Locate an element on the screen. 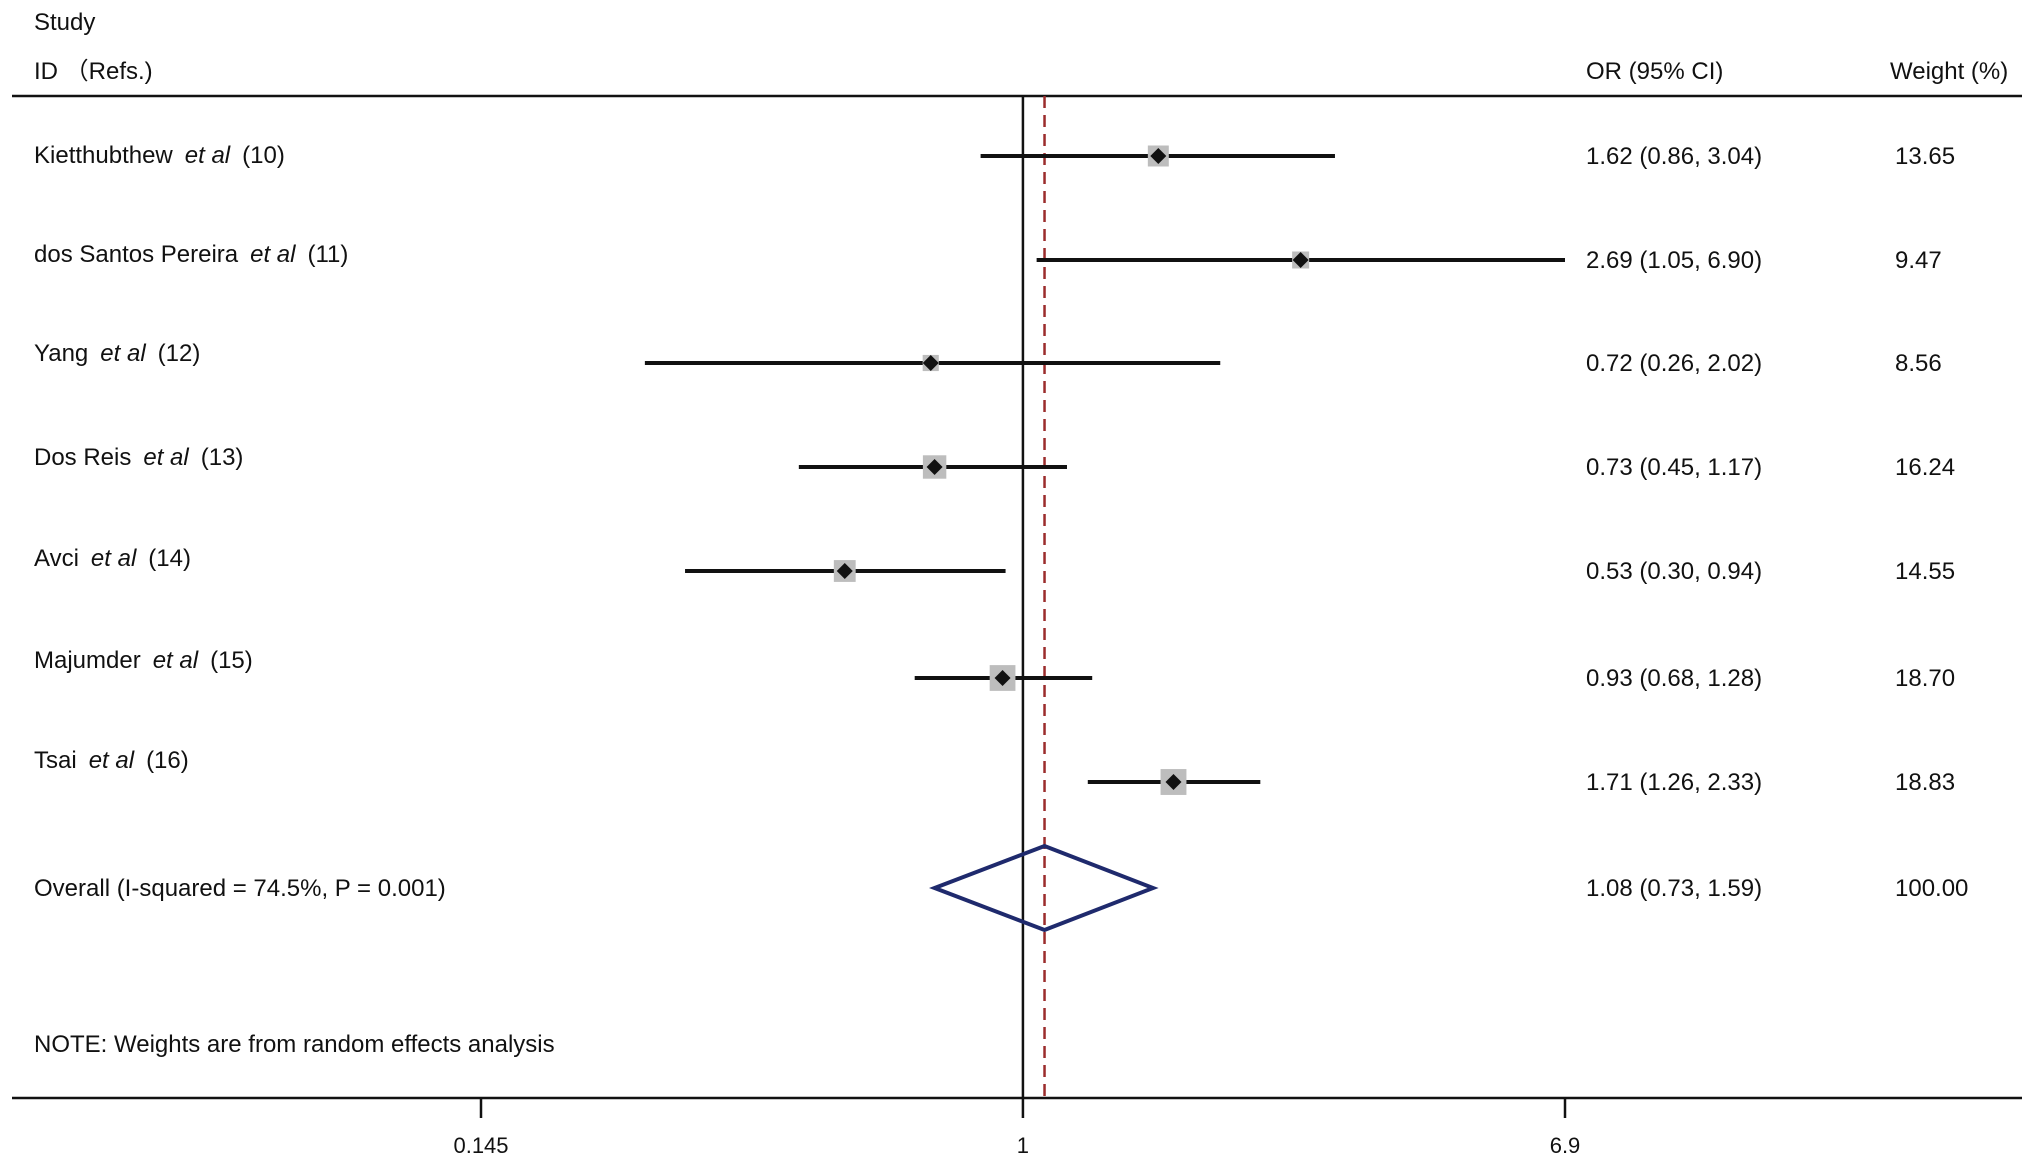 This screenshot has height=1168, width=2031. x-tick-label: 1 is located at coordinates (1023, 1145).